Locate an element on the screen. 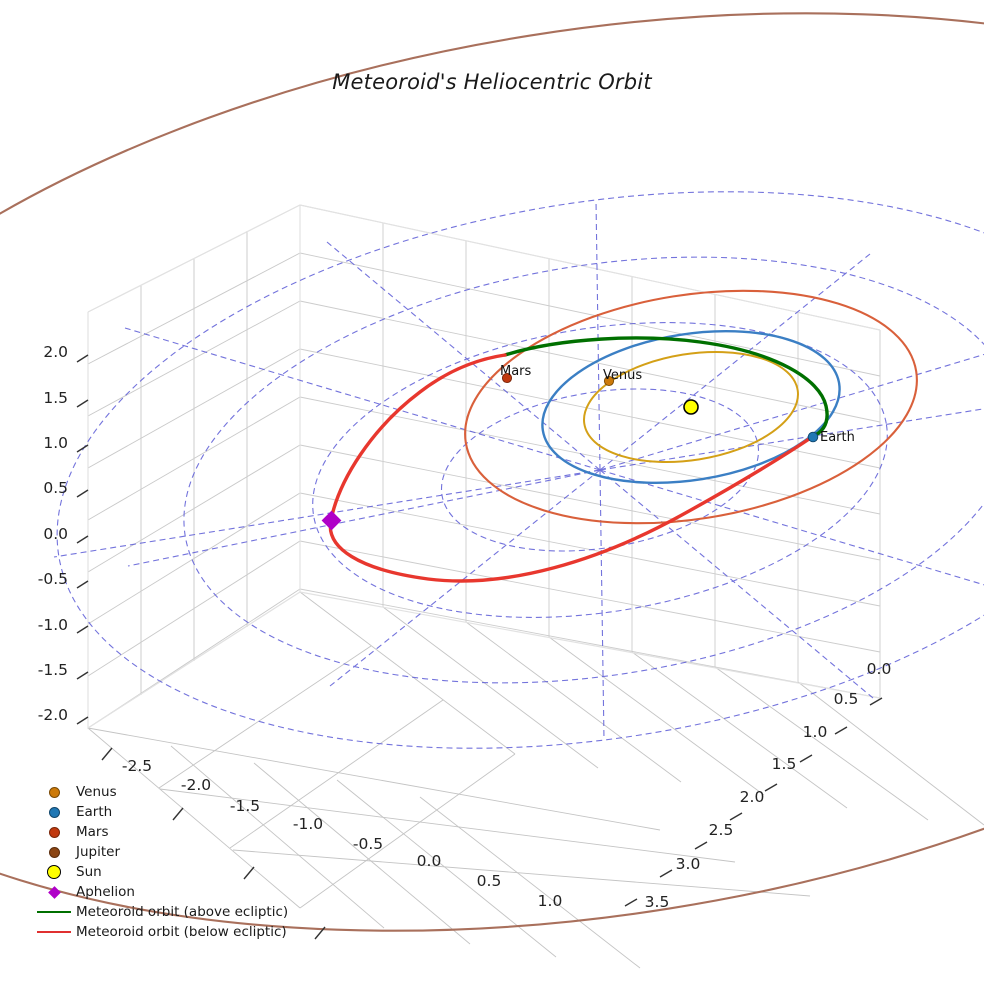  earth-label: Earth is located at coordinates (837, 437).